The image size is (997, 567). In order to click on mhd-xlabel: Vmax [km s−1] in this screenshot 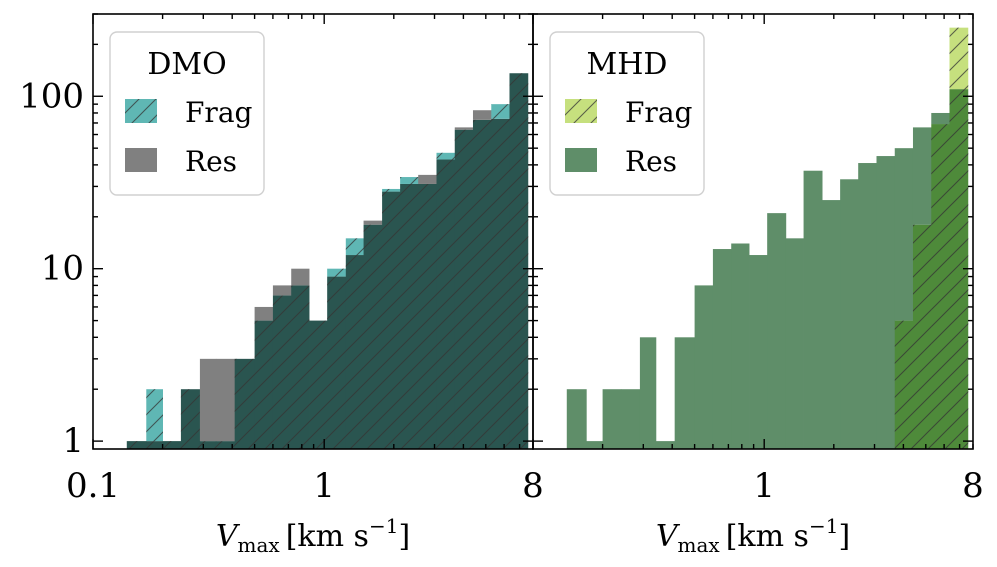, I will do `click(753, 535)`.